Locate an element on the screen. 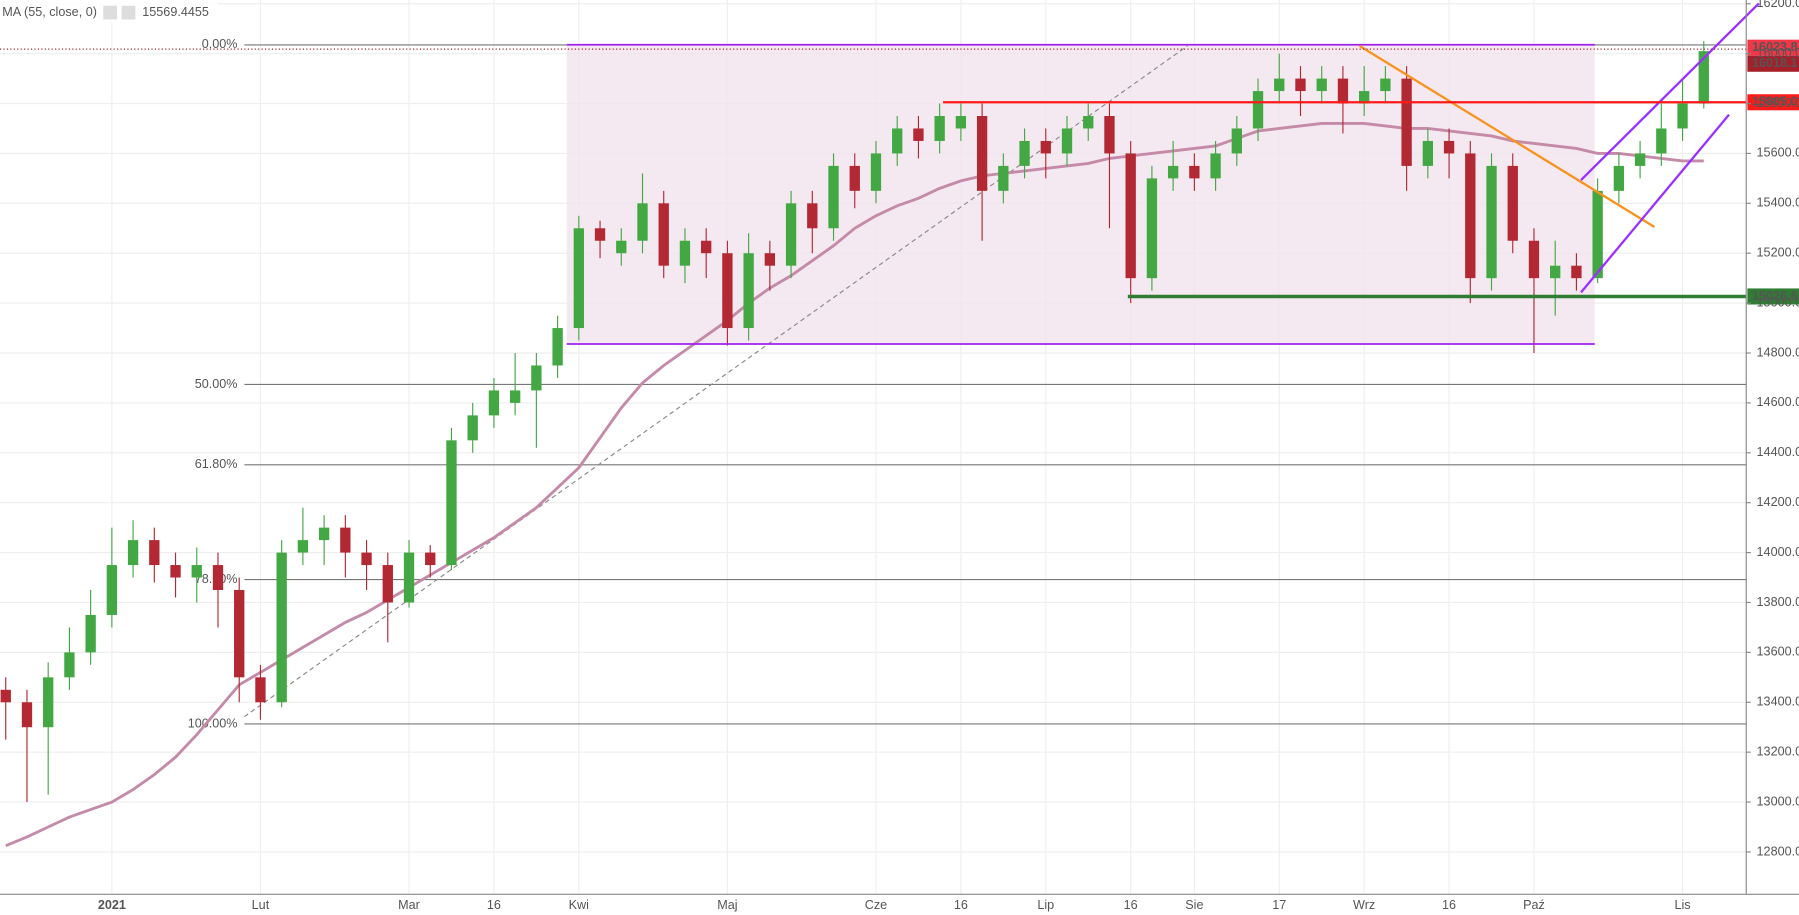  x-tick-label: Wrz is located at coordinates (1364, 905).